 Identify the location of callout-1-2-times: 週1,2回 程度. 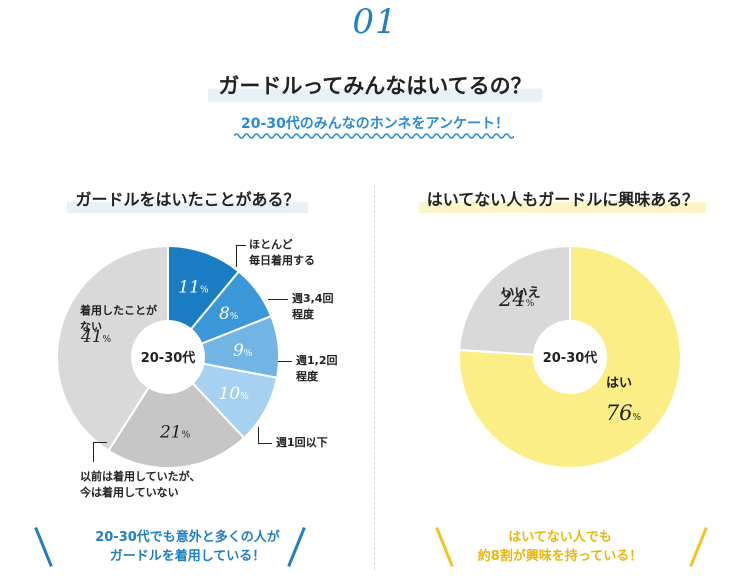
(317, 368).